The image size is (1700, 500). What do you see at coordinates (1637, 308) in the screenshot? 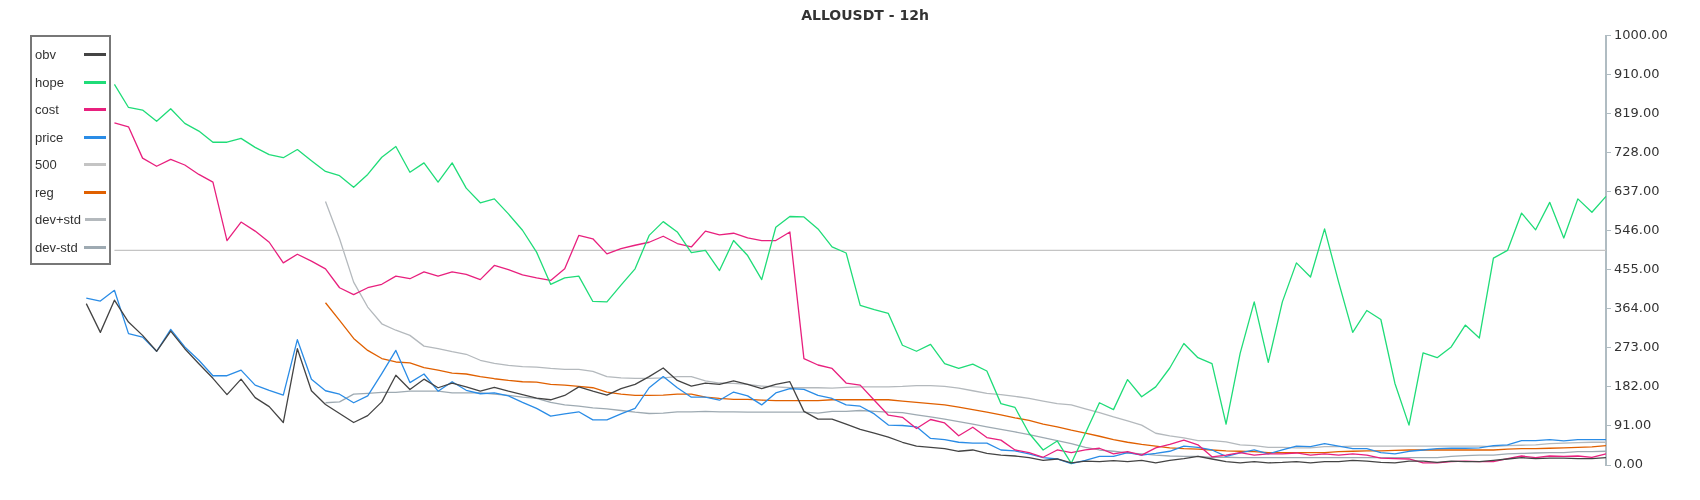
I see `y-tick-label: 364.00` at bounding box center [1637, 308].